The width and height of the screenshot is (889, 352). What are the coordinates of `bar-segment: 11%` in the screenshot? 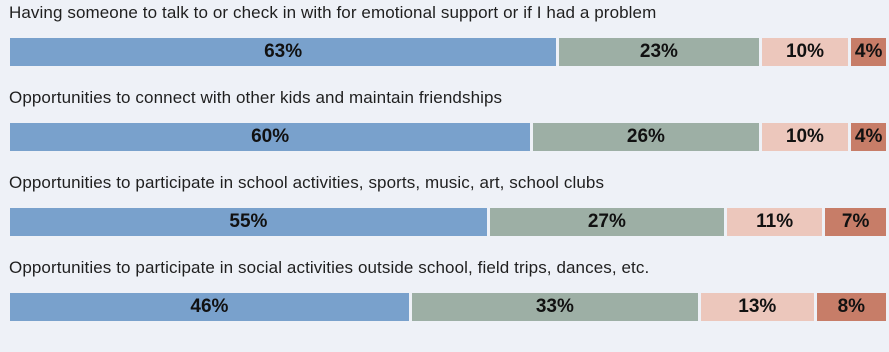 It's located at (774, 222).